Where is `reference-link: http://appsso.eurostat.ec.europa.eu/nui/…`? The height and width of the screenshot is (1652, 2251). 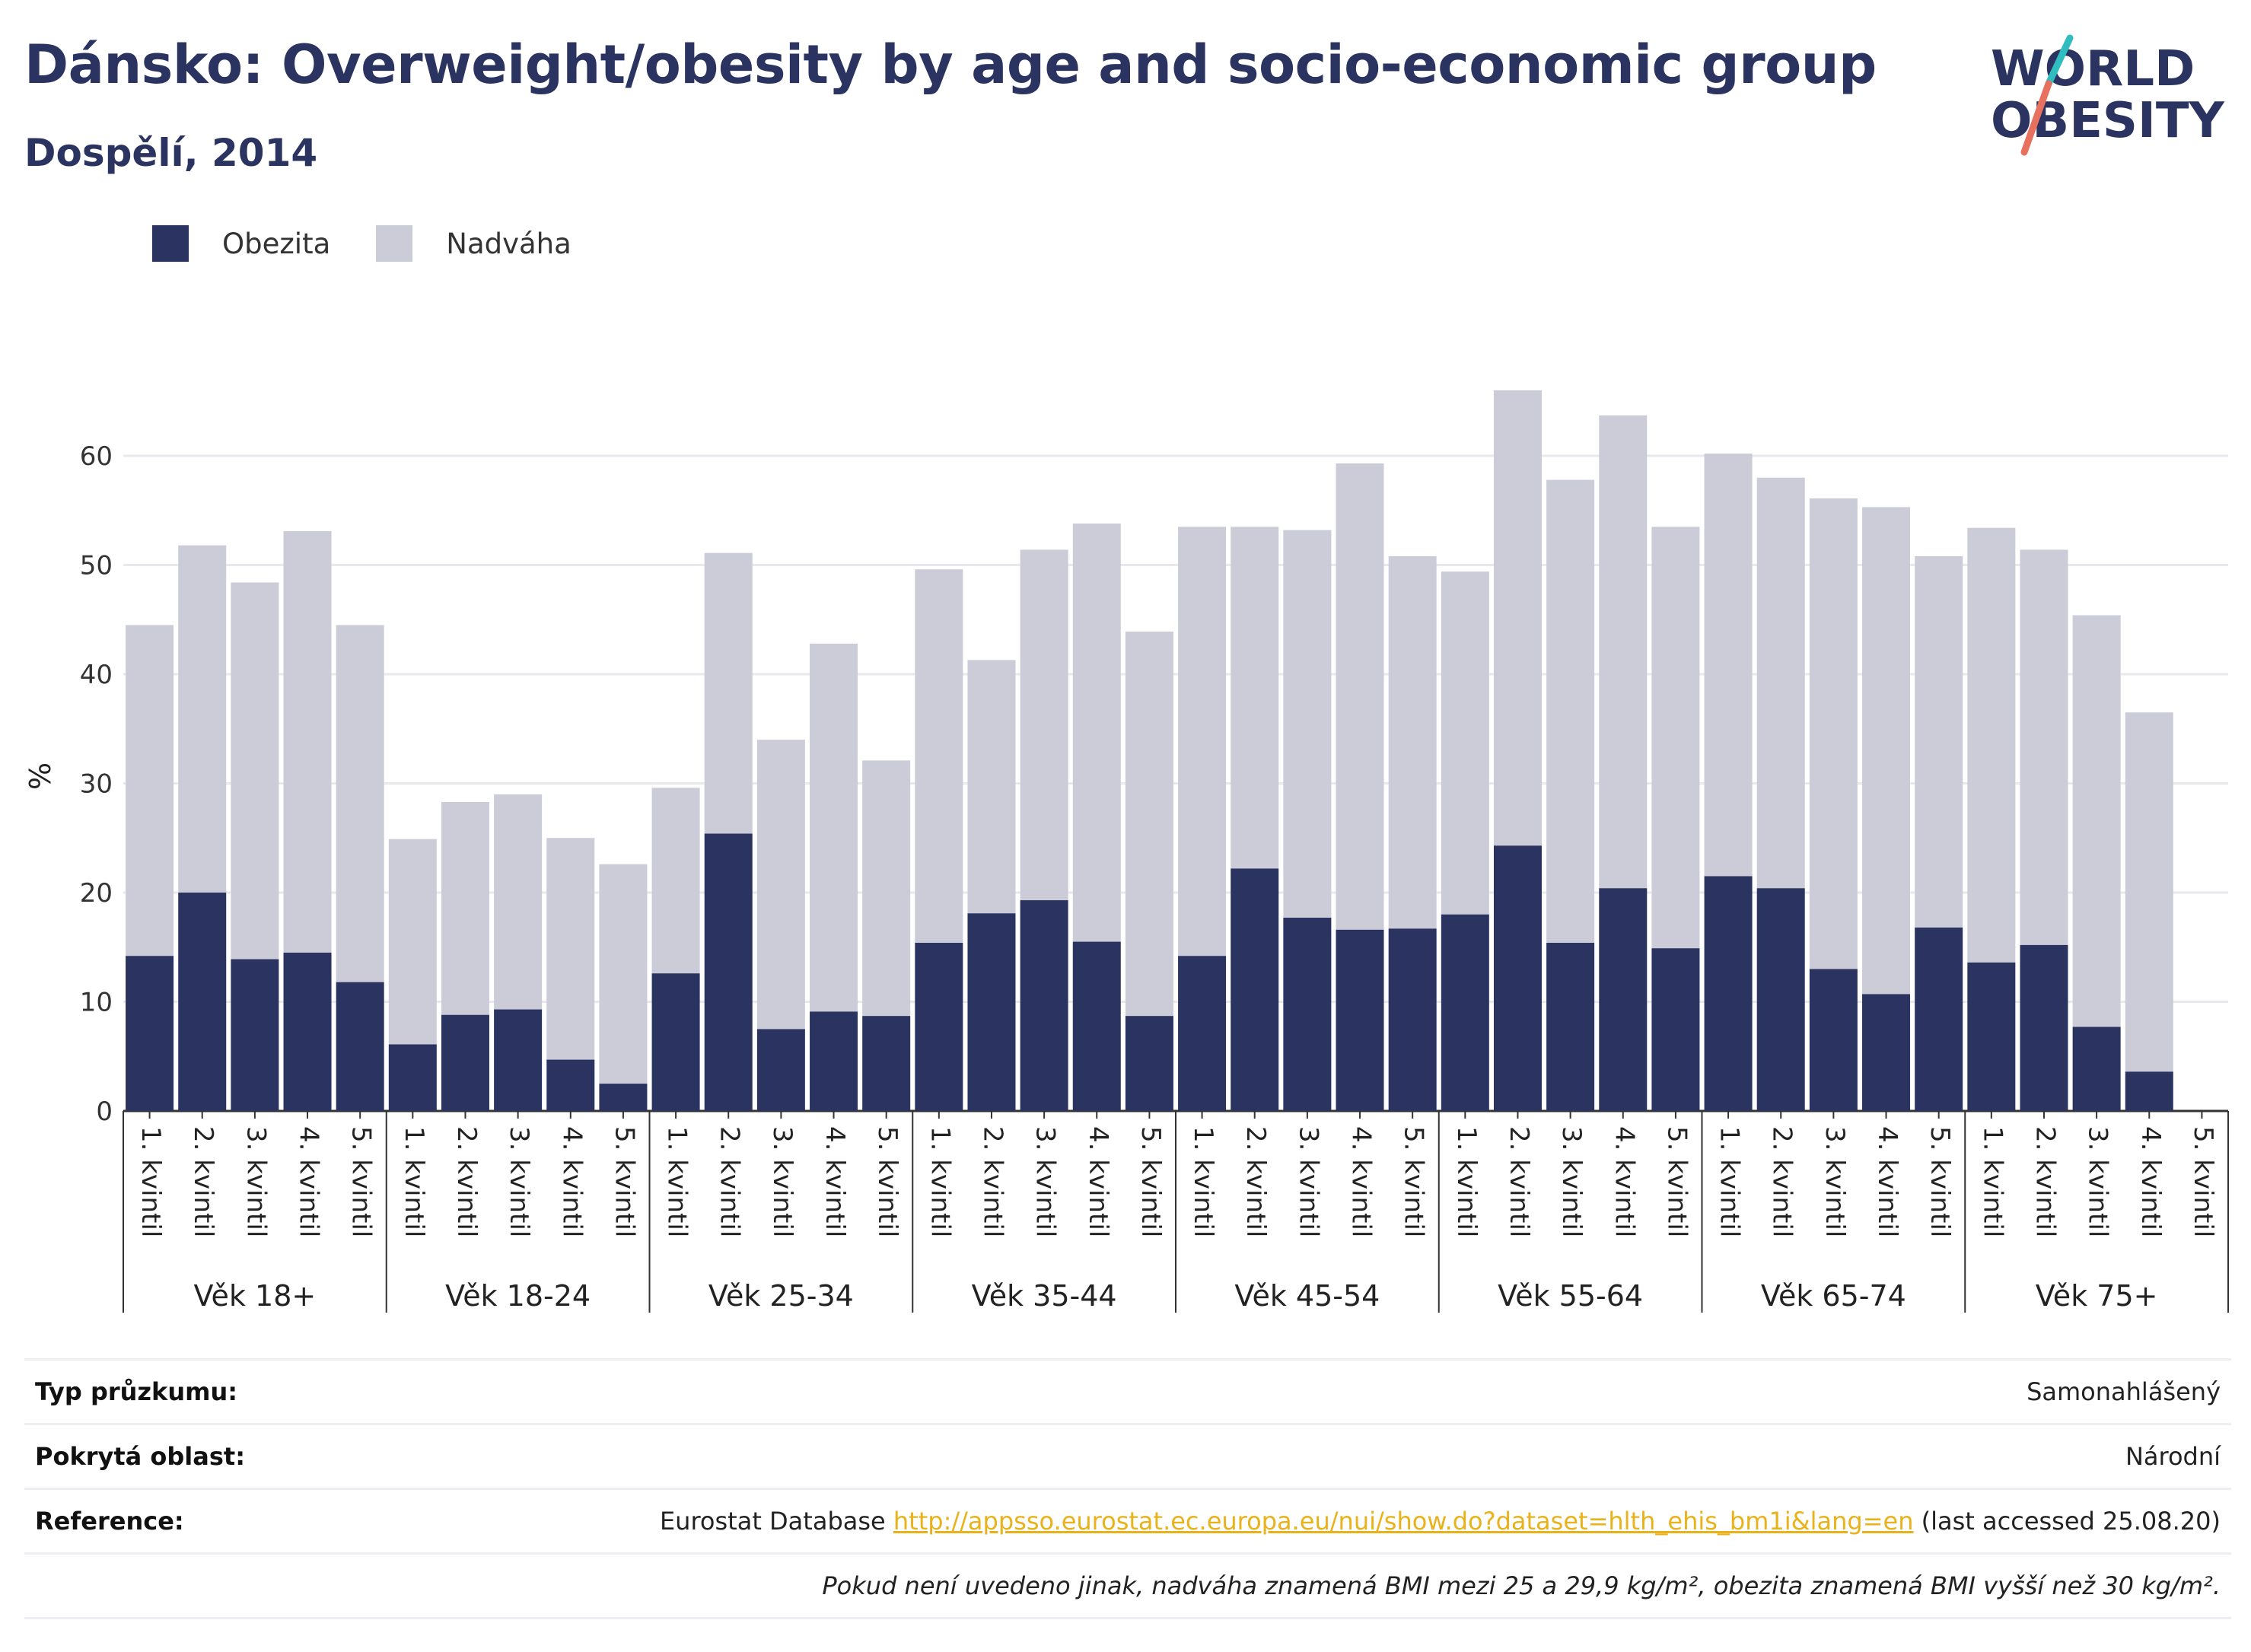
reference-link: http://appsso.eurostat.ec.europa.eu/nui/… is located at coordinates (1403, 1521).